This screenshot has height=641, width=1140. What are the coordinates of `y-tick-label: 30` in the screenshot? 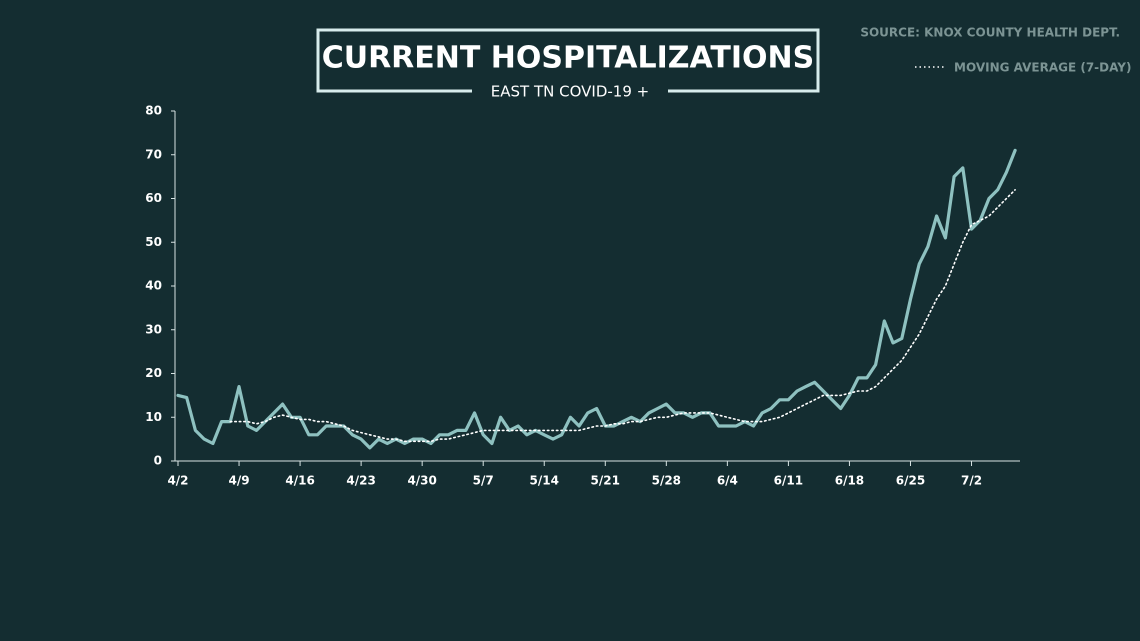 It's located at (153, 329).